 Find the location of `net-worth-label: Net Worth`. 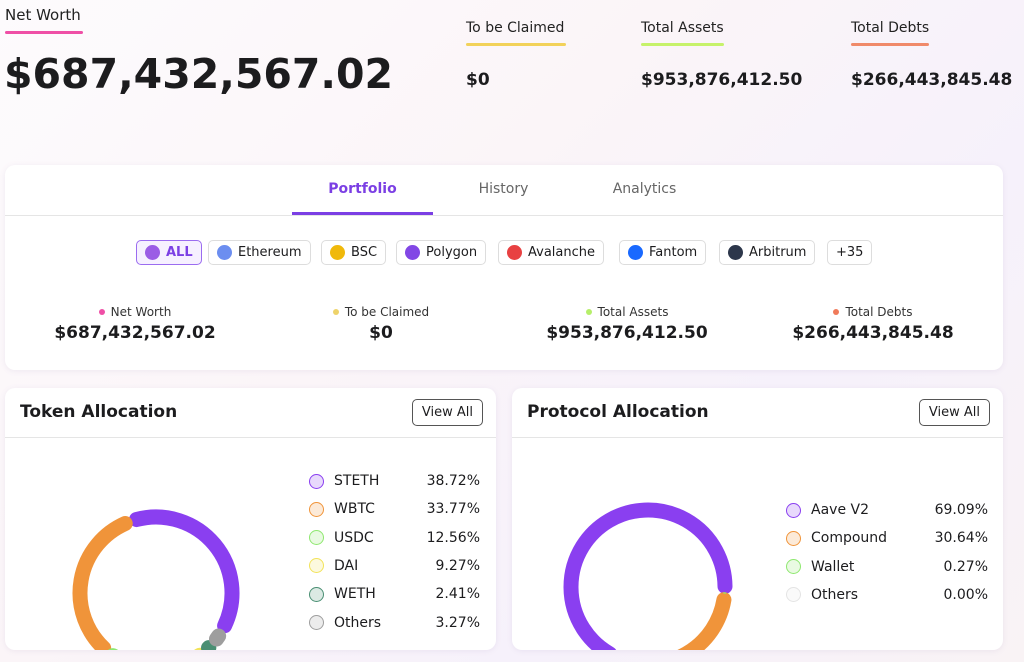

net-worth-label: Net Worth is located at coordinates (43, 15).